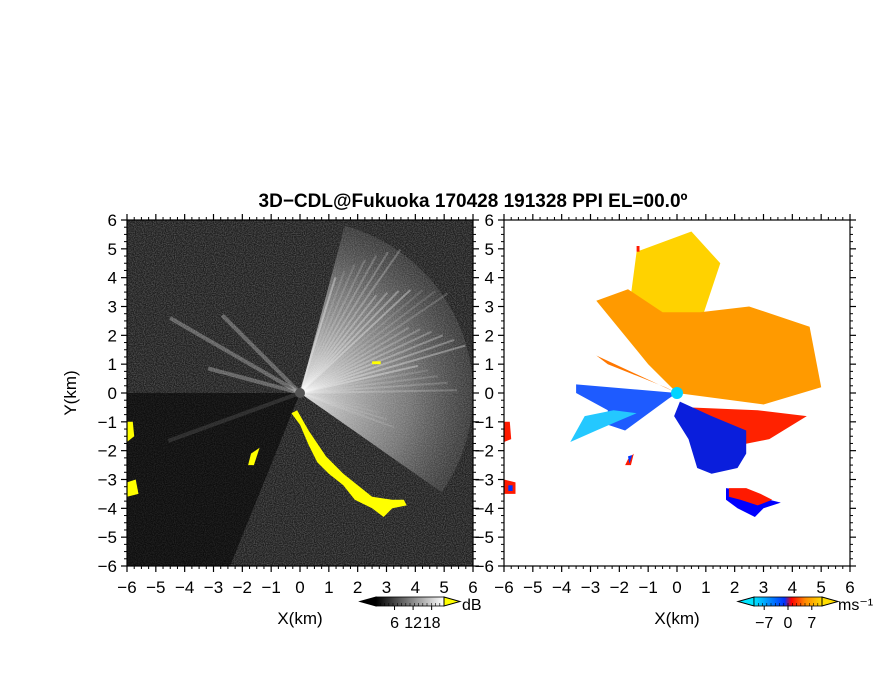 This screenshot has width=880, height=680. What do you see at coordinates (367, 601) in the screenshot?
I see `reflectivity-colorbar-under-arrow` at bounding box center [367, 601].